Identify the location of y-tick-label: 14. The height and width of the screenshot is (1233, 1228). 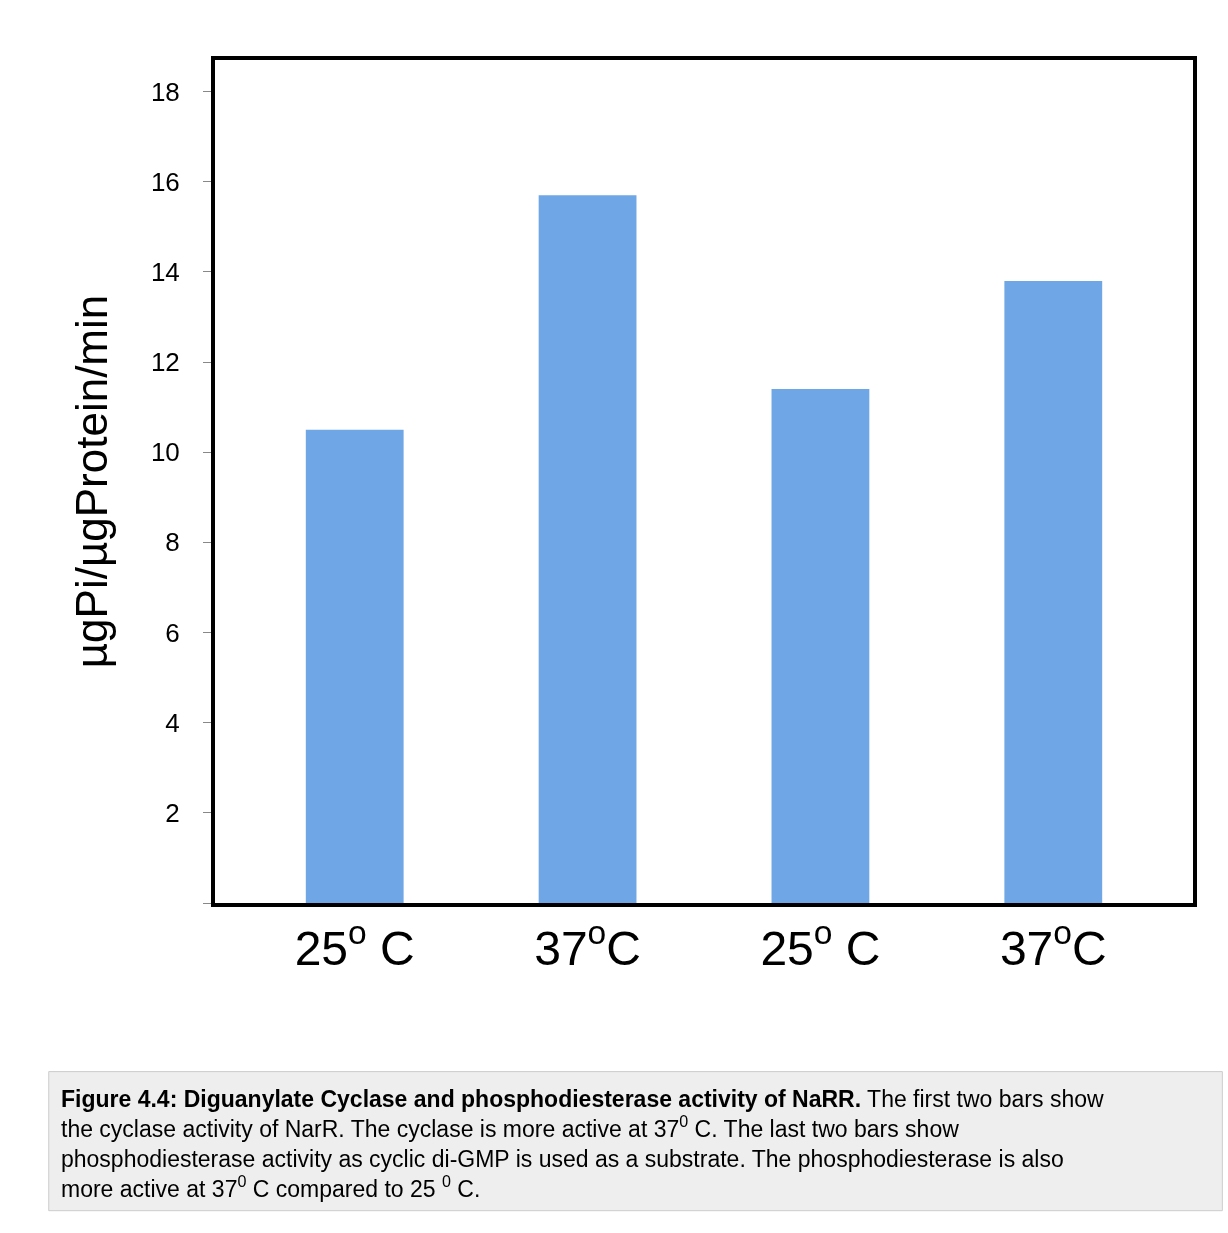
(165, 271).